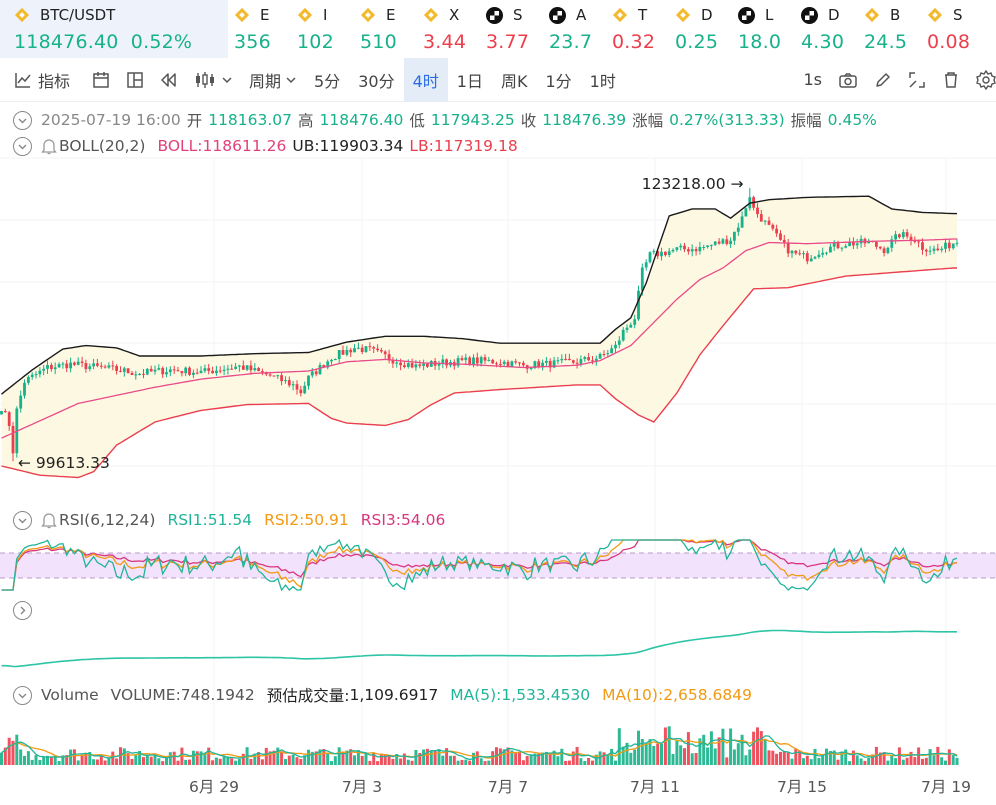  I want to click on ticker-item-label: B, so click(895, 15).